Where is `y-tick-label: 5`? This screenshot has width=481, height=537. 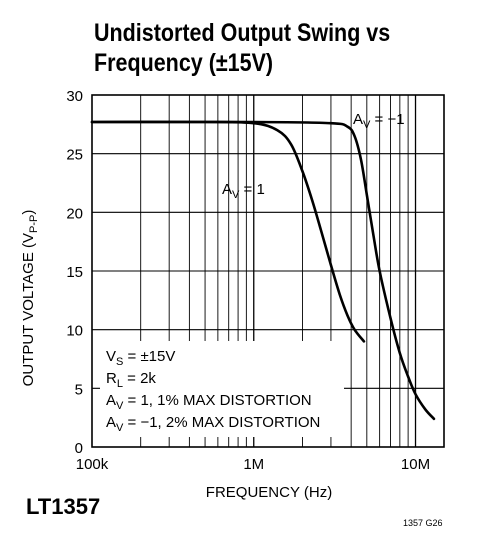
y-tick-label: 5 is located at coordinates (79, 389).